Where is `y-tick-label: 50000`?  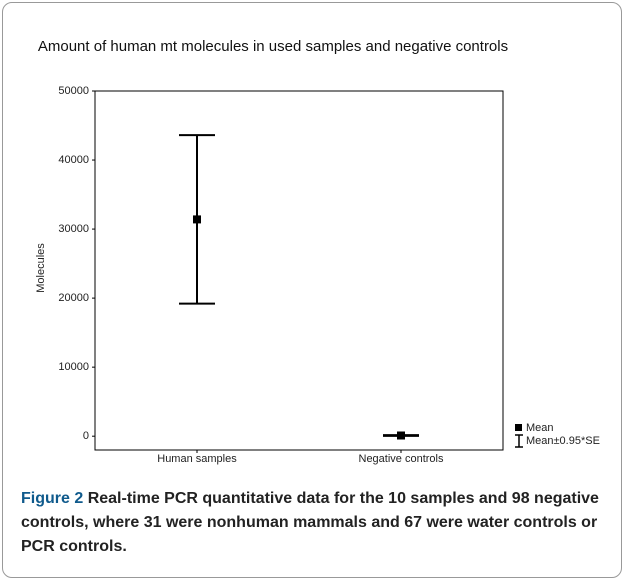 y-tick-label: 50000 is located at coordinates (73, 91).